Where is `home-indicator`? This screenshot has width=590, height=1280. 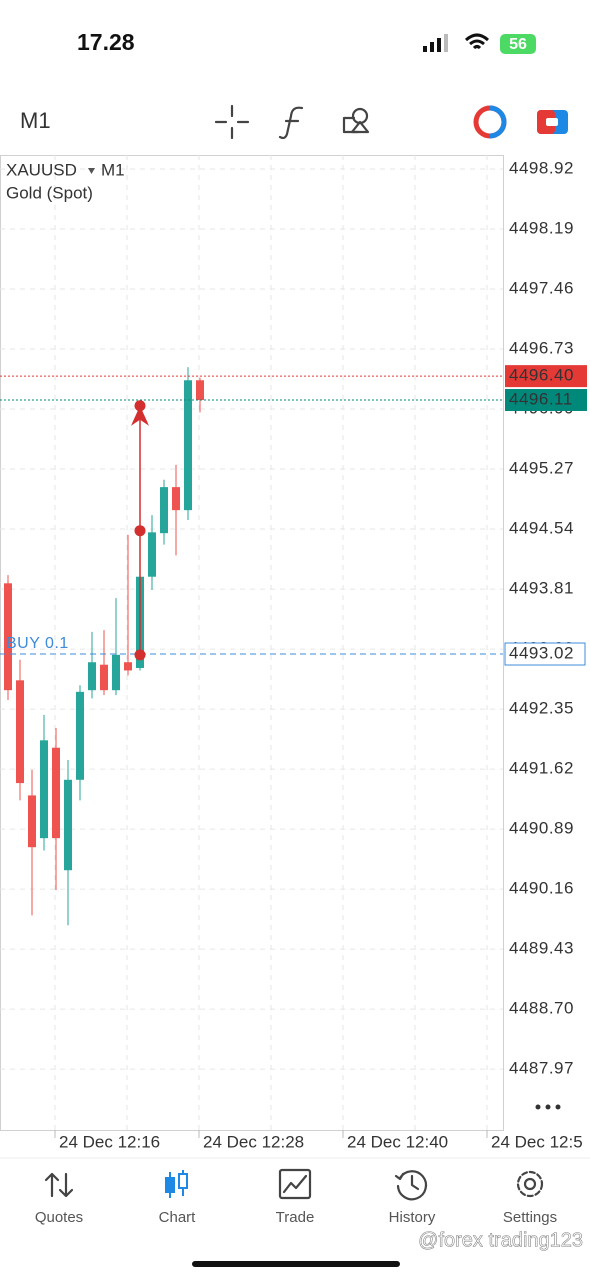
home-indicator is located at coordinates (296, 1264).